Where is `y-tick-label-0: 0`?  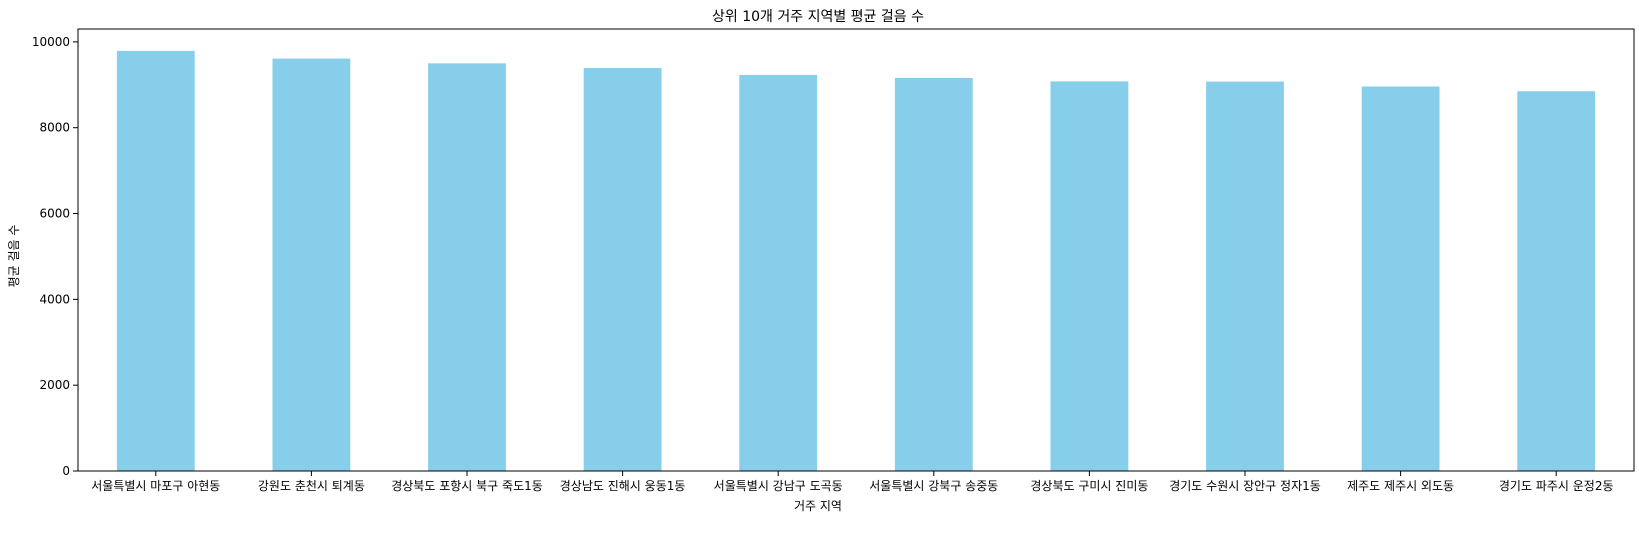 y-tick-label-0: 0 is located at coordinates (66, 471).